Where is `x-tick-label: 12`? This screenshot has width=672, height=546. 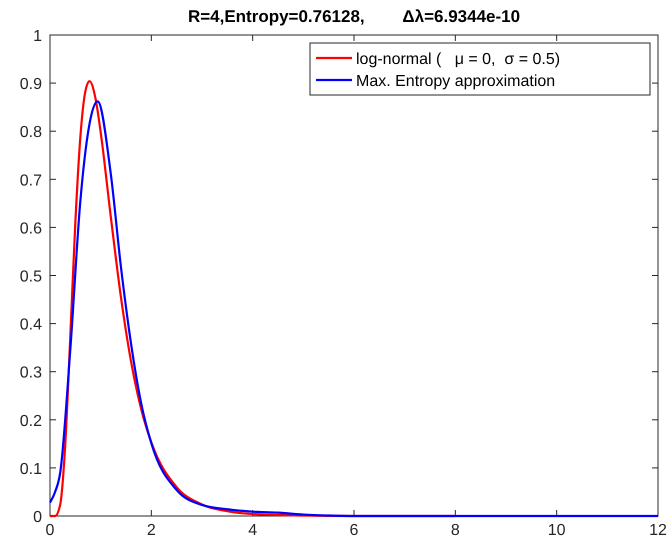 x-tick-label: 12 is located at coordinates (658, 530).